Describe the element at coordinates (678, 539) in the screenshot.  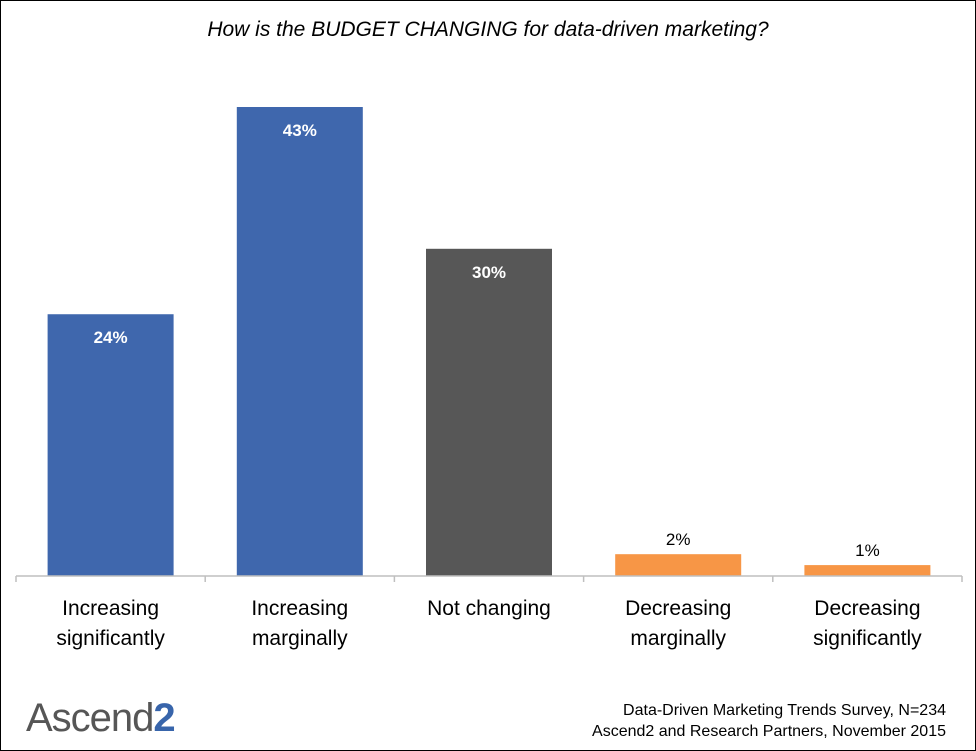
I see `data-label-3: 2%` at that location.